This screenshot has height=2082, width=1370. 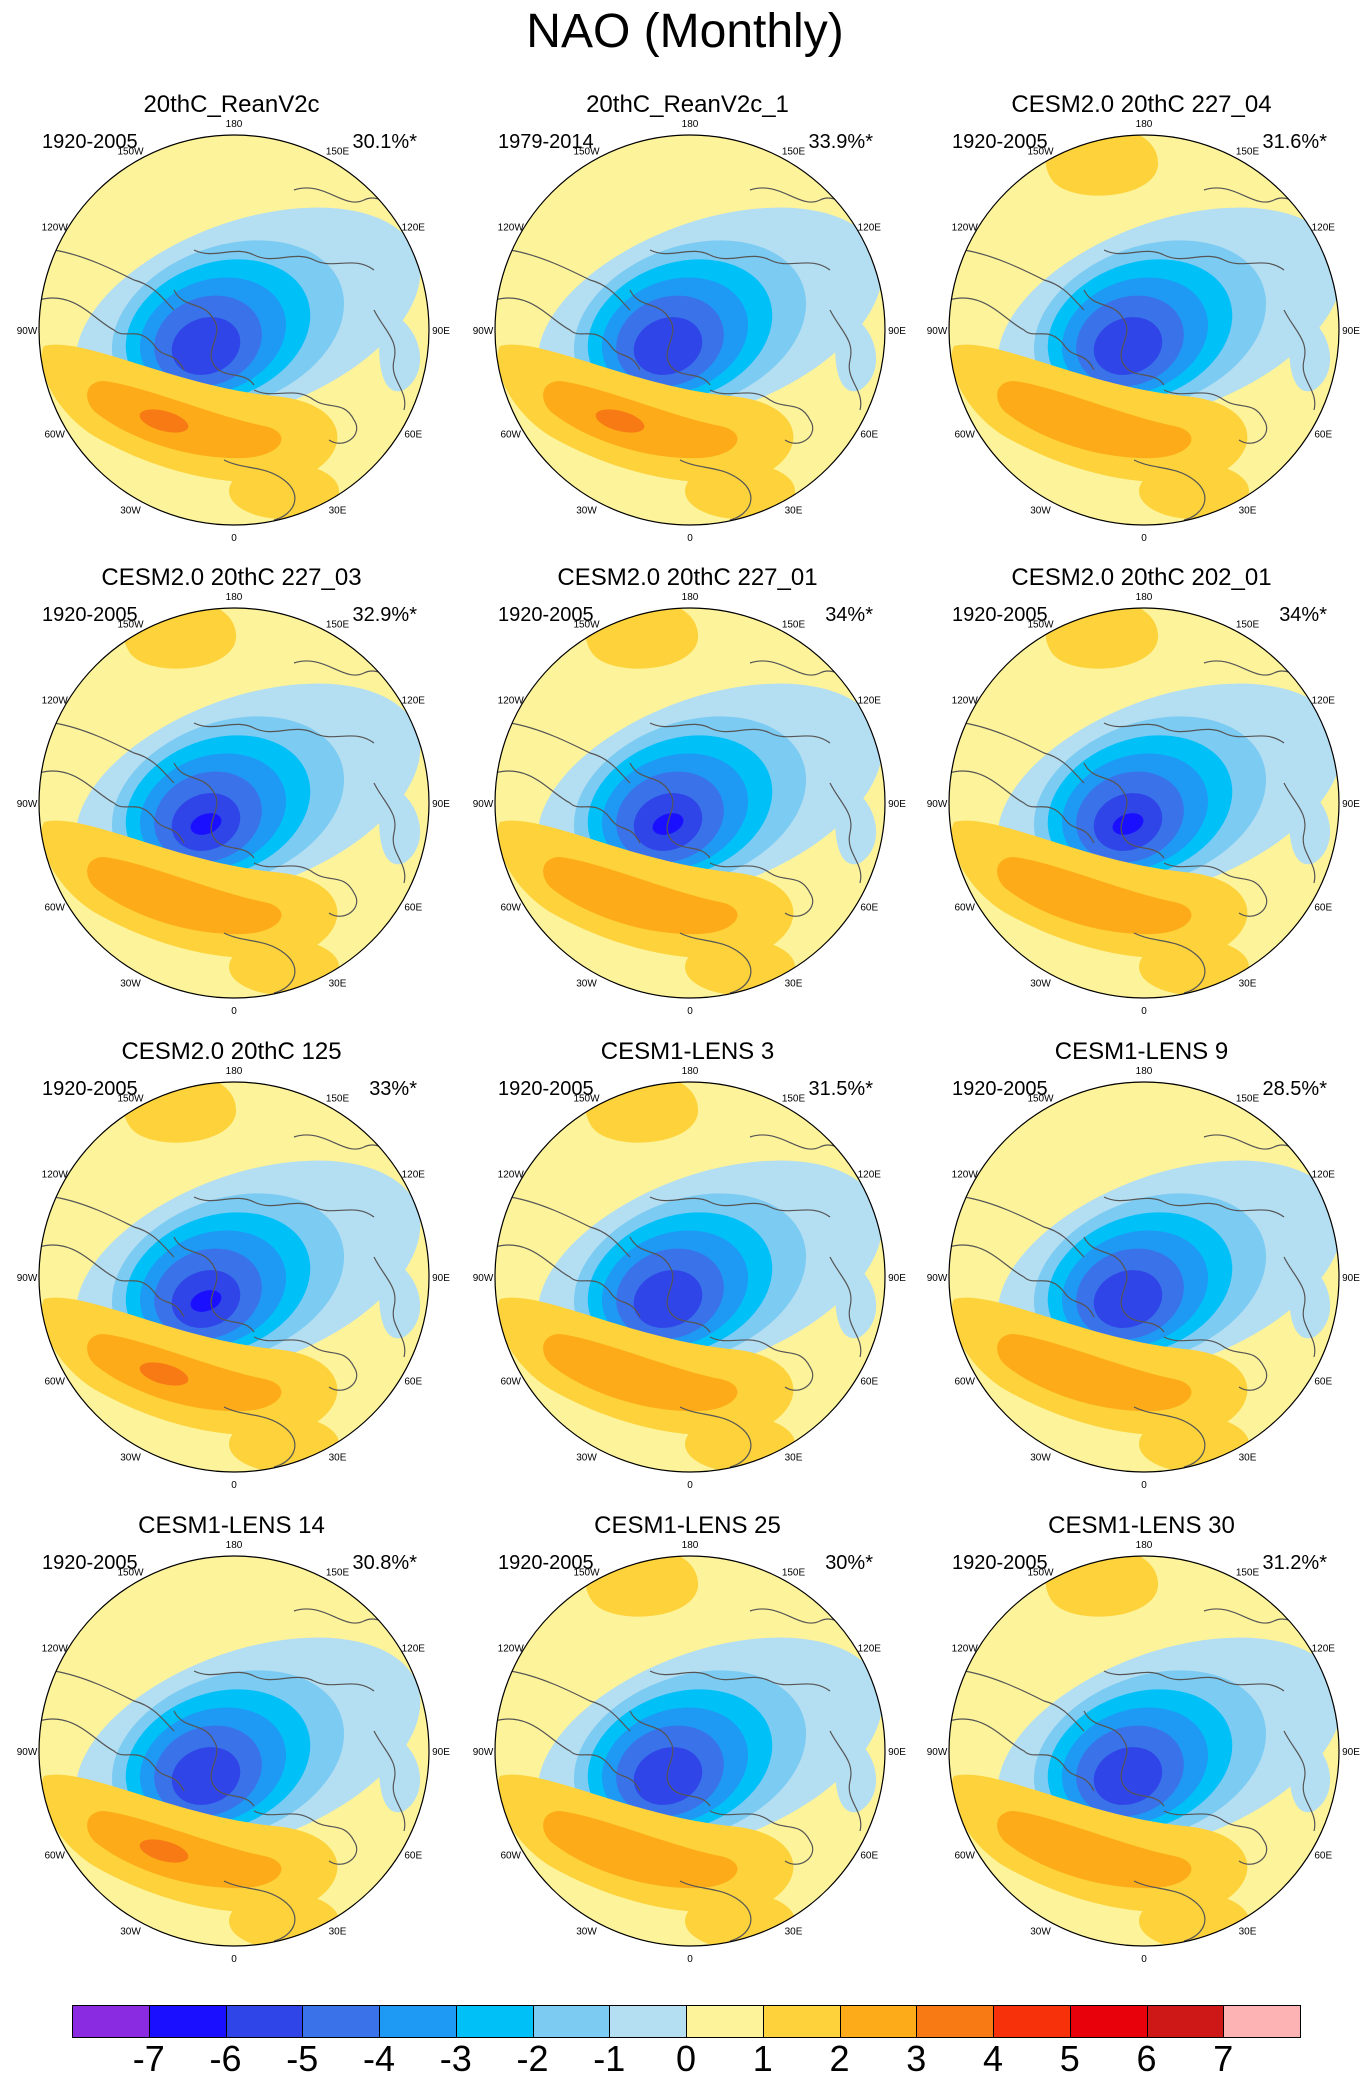 What do you see at coordinates (1295, 1089) in the screenshot?
I see `panel-variance-explained: 28.5%*` at bounding box center [1295, 1089].